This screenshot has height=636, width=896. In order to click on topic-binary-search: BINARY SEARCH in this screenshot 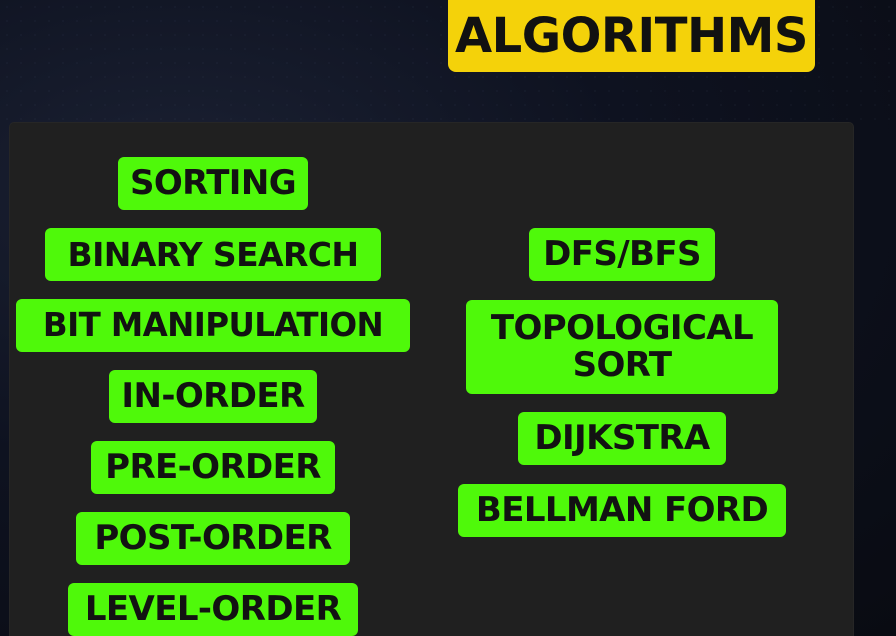, I will do `click(213, 254)`.